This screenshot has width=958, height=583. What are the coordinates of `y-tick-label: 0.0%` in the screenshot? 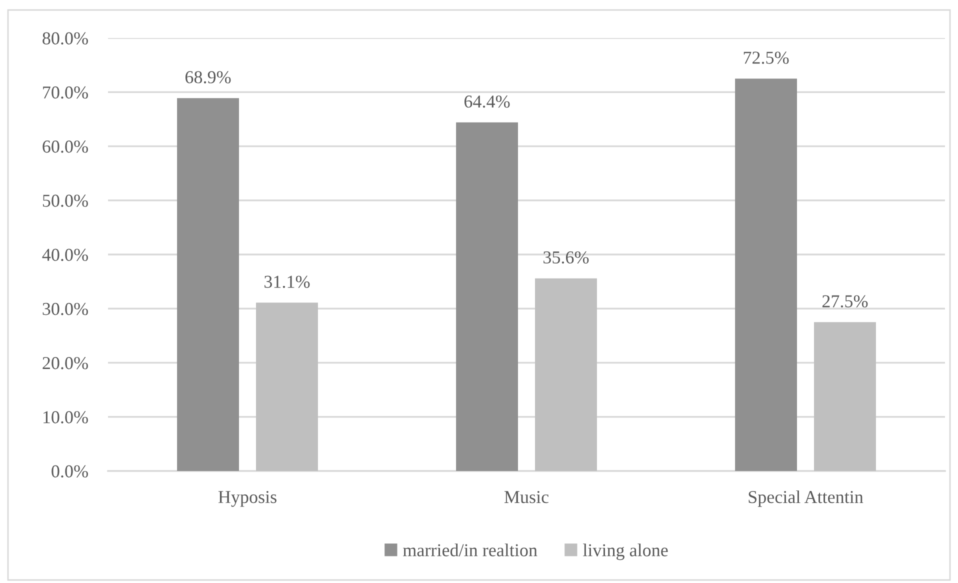 It's located at (70, 471).